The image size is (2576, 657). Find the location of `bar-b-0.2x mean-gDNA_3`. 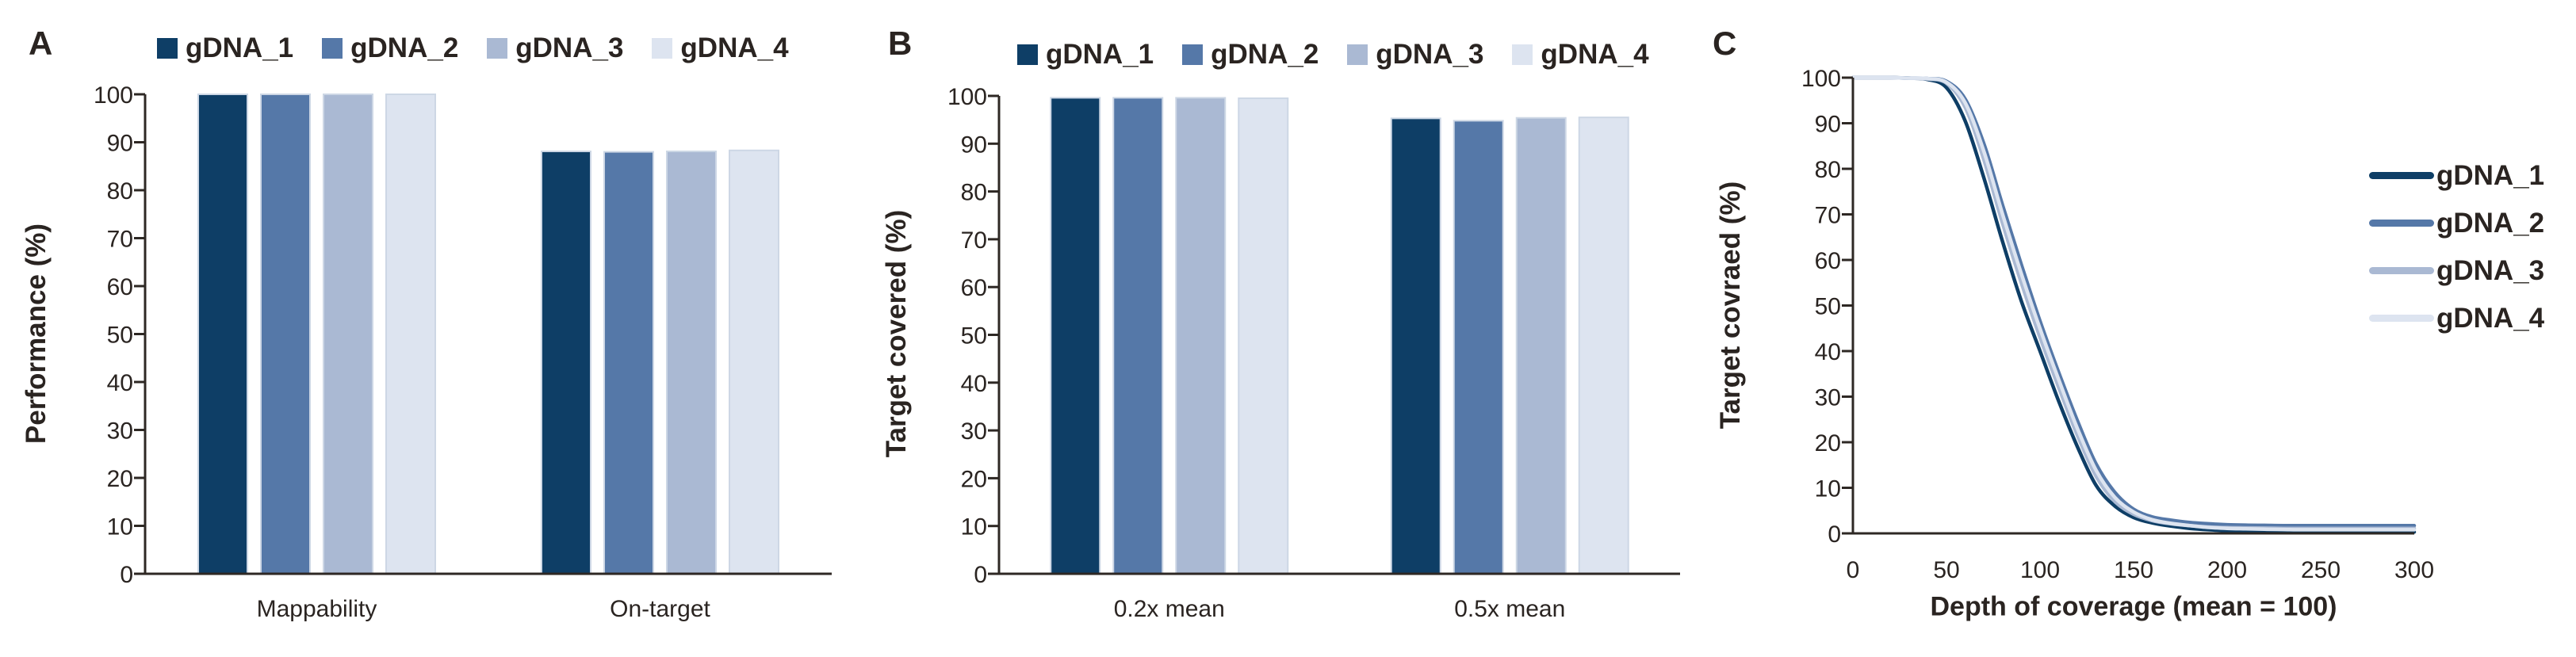

bar-b-0.2x mean-gDNA_3 is located at coordinates (1201, 336).